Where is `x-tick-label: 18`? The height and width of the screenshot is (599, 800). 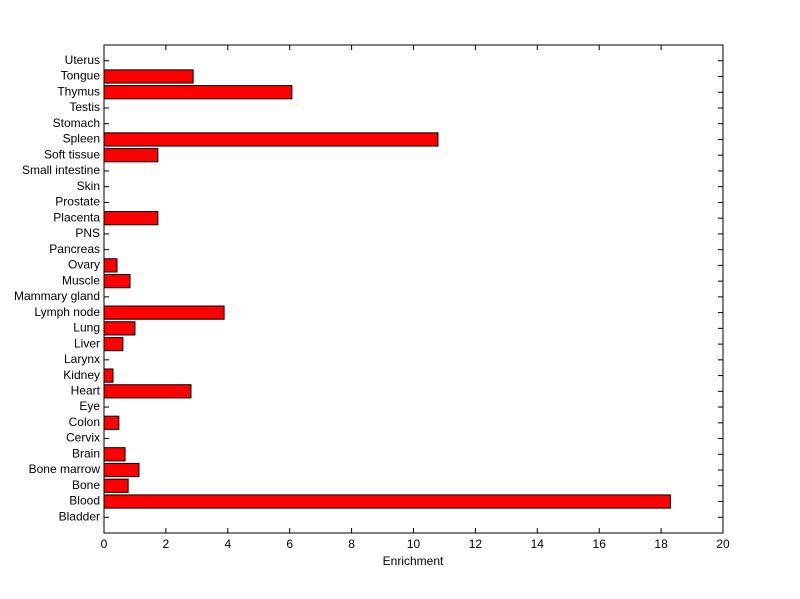 x-tick-label: 18 is located at coordinates (661, 544).